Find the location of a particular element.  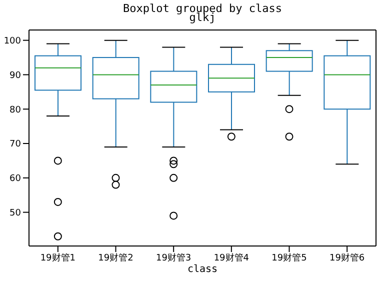

y-tick-label: 60 is located at coordinates (16, 179).